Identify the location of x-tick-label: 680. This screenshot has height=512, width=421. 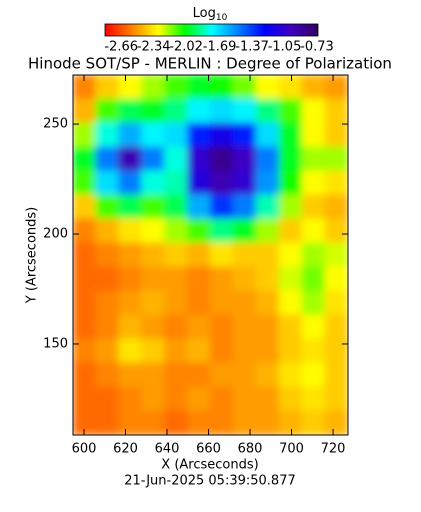
(250, 449).